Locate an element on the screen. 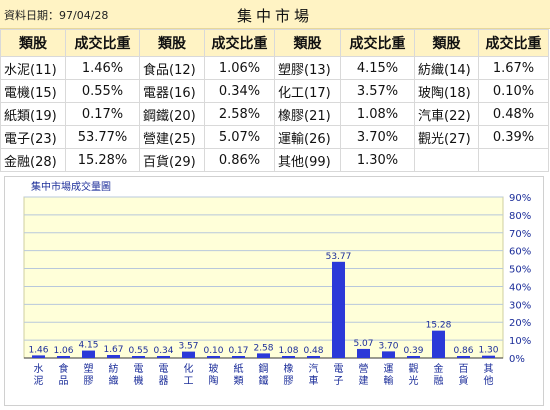 The height and width of the screenshot is (410, 550). sector-name: 塑膠(13) is located at coordinates (307, 68).